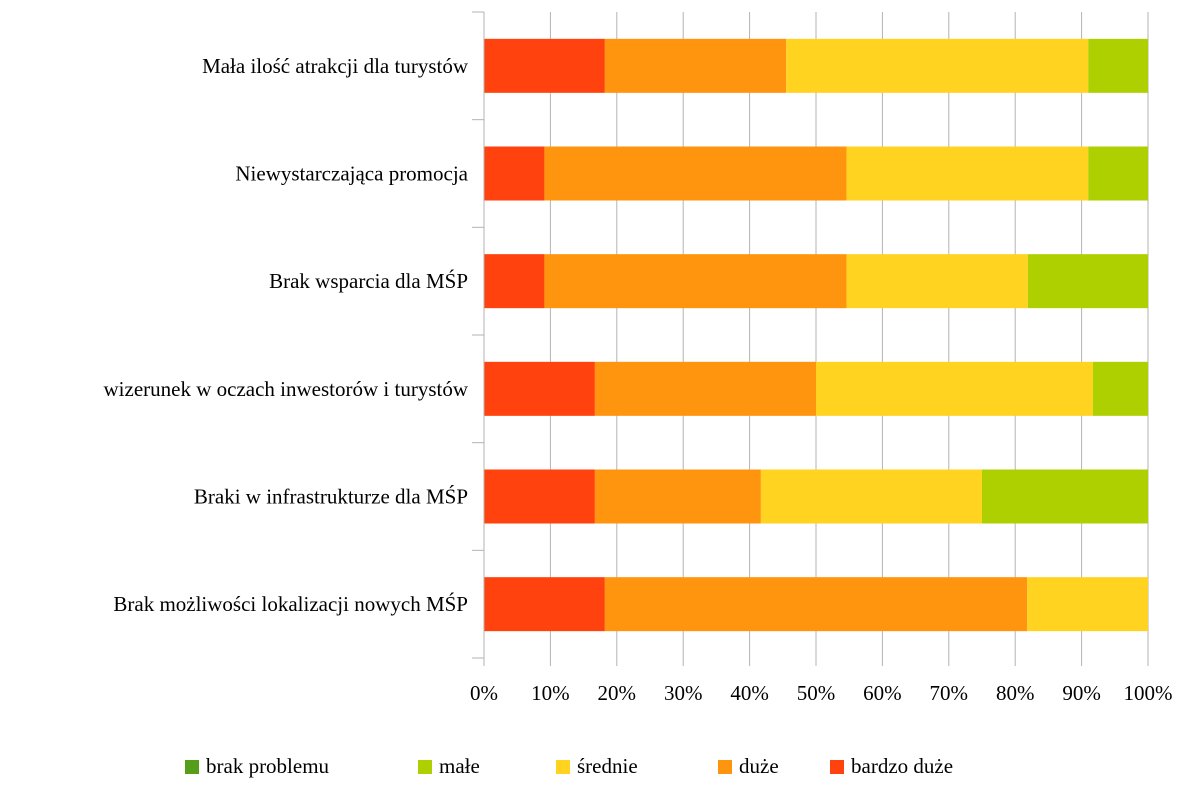 Image resolution: width=1183 pixels, height=787 pixels. What do you see at coordinates (335, 66) in the screenshot?
I see `category-label: Mała ilość atrakcji dla turystów` at bounding box center [335, 66].